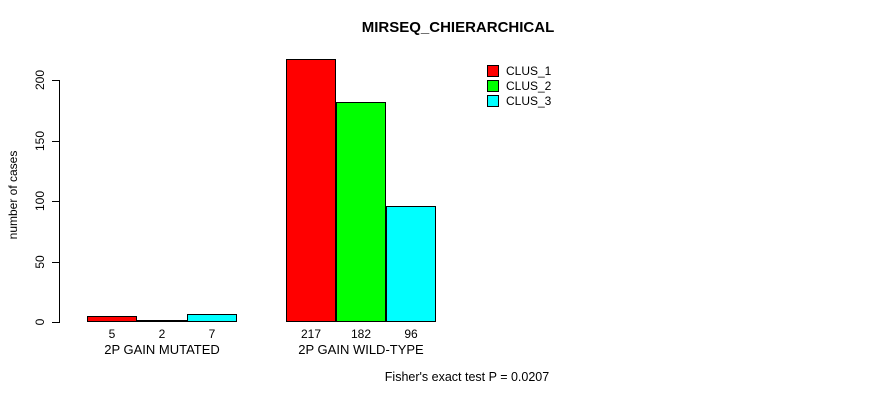  I want to click on legend-label: CLUS_1, so click(529, 70).